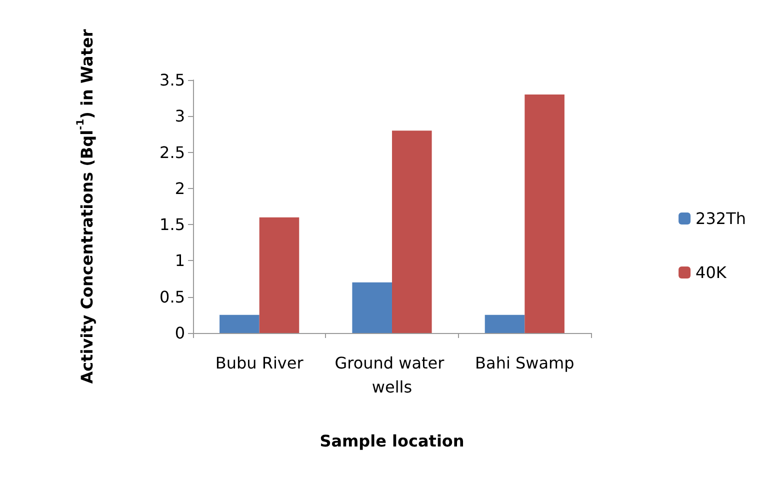 Image resolution: width=769 pixels, height=491 pixels. What do you see at coordinates (711, 272) in the screenshot?
I see `legend-label: 40K` at bounding box center [711, 272].